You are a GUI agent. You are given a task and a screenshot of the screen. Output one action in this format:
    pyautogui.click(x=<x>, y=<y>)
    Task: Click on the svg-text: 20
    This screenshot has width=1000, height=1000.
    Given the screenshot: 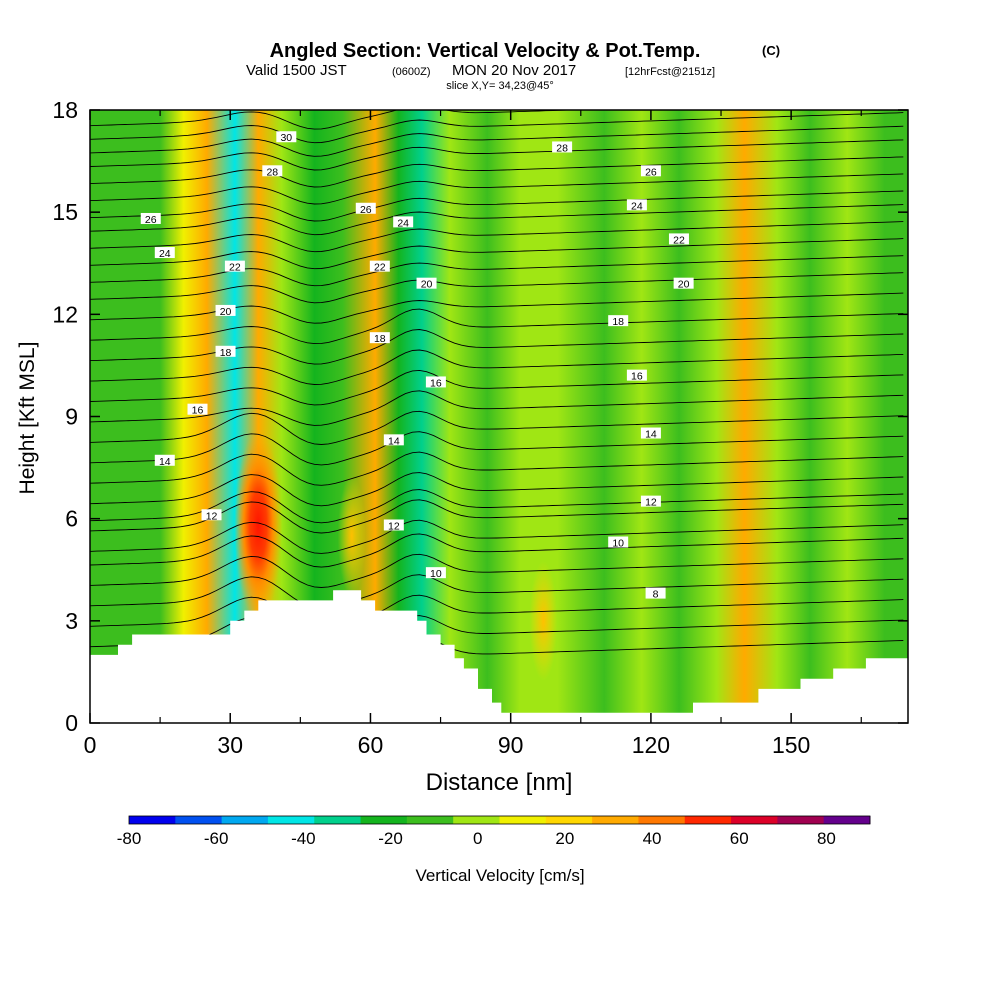 What is the action you would take?
    pyautogui.click(x=427, y=285)
    